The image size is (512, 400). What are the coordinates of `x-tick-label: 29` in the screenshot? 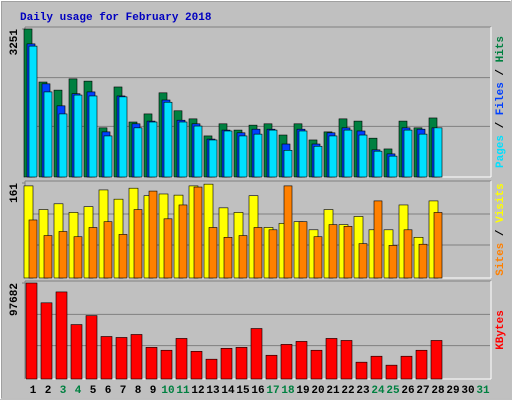 It's located at (452, 391).